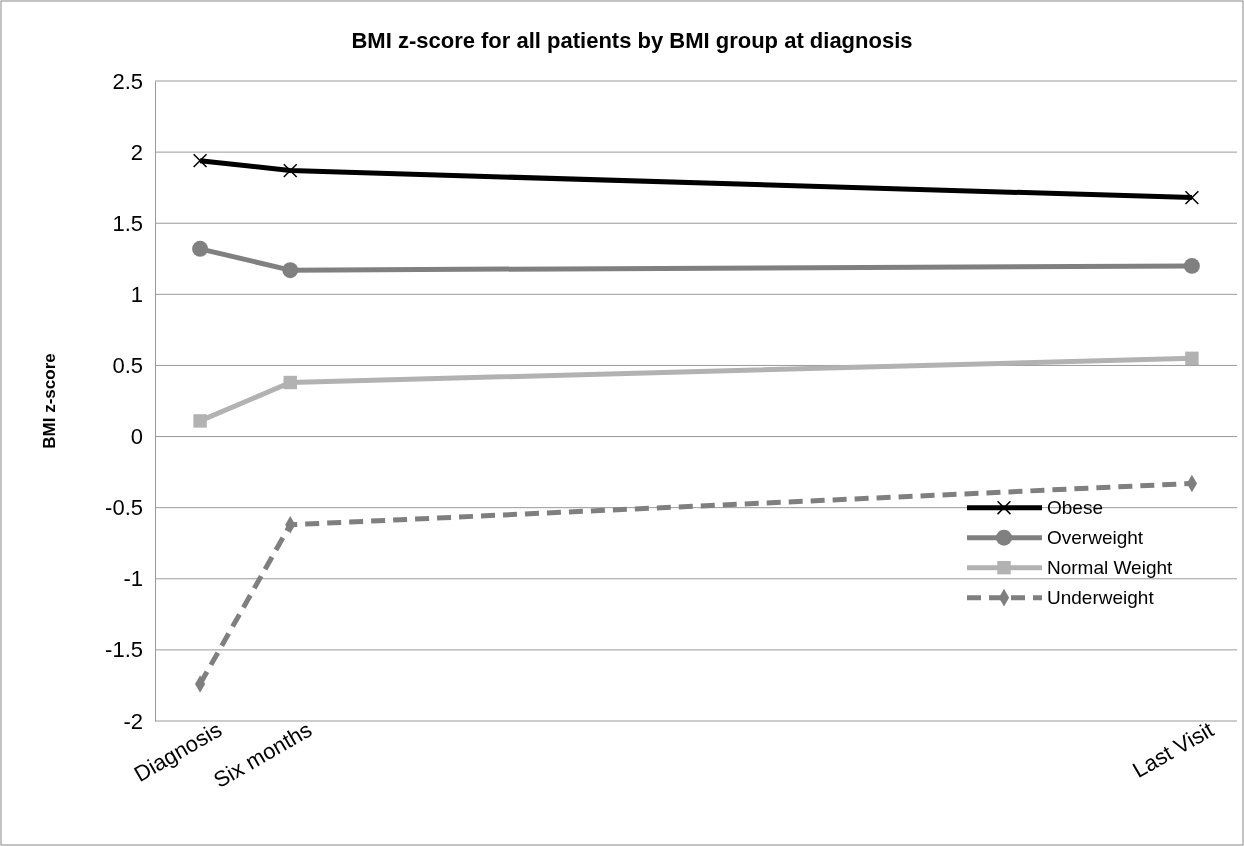 The image size is (1244, 846). What do you see at coordinates (127, 81) in the screenshot?
I see `y-tick-label: 2.5` at bounding box center [127, 81].